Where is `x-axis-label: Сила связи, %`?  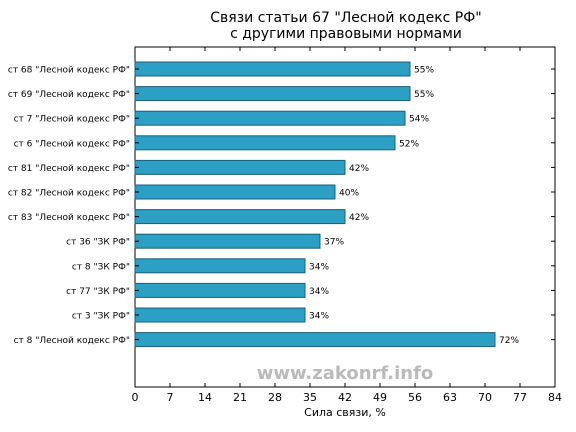
x-axis-label: Сила связи, % is located at coordinates (345, 412).